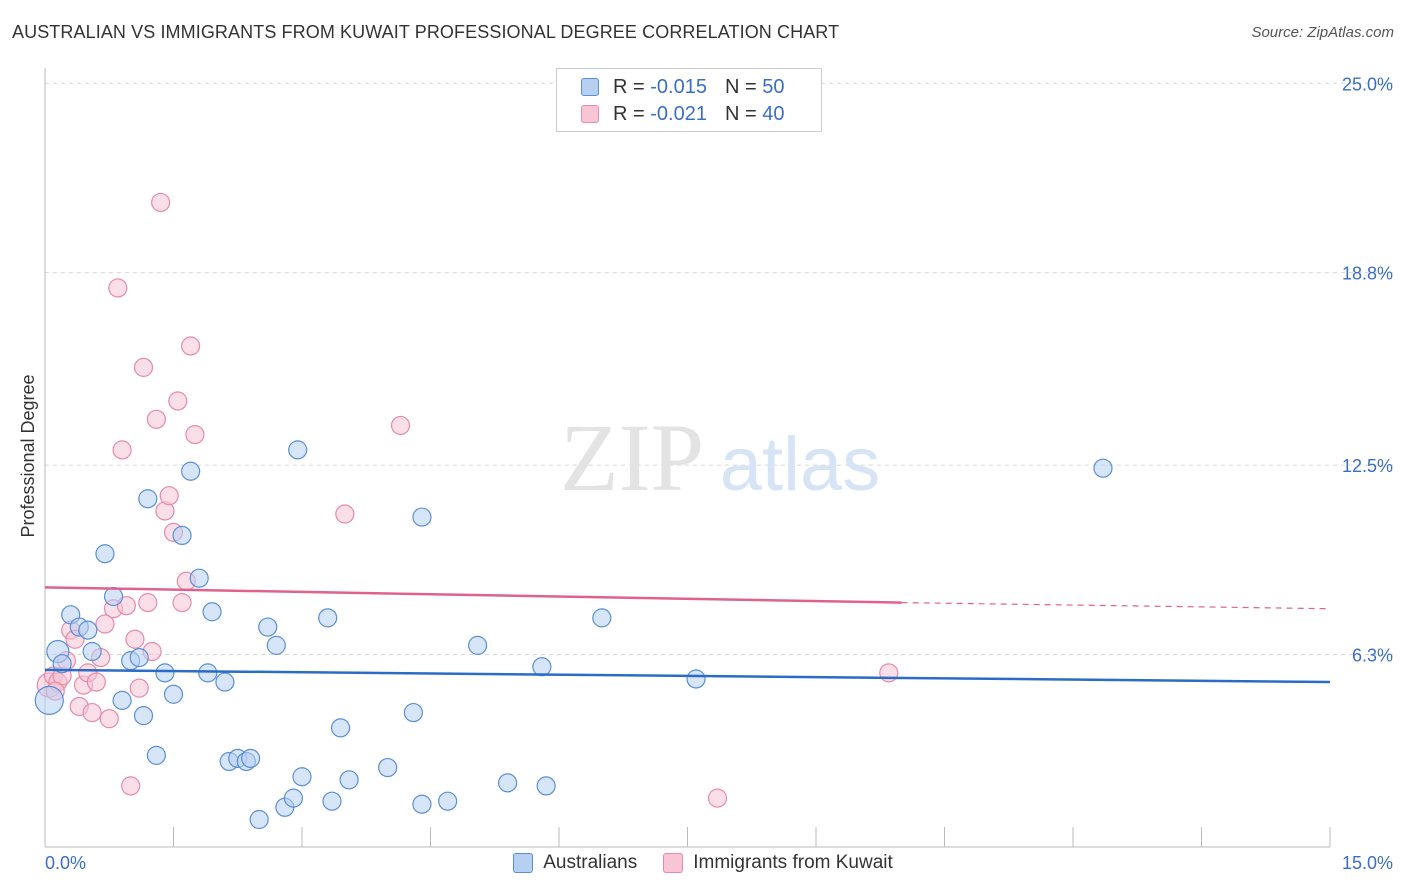  Describe the element at coordinates (632, 457) in the screenshot. I see `watermark-zip: ZIP` at that location.